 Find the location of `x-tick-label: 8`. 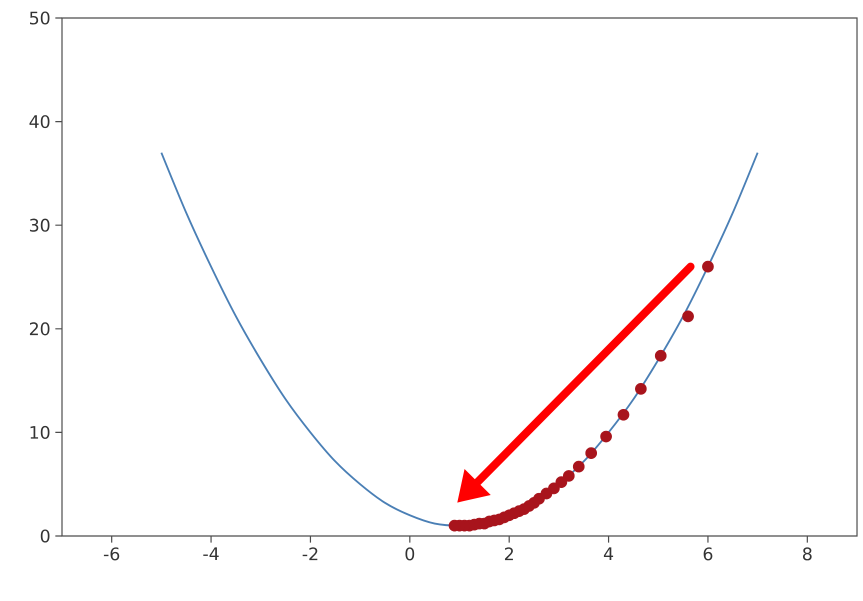

x-tick-label: 8 is located at coordinates (807, 553).